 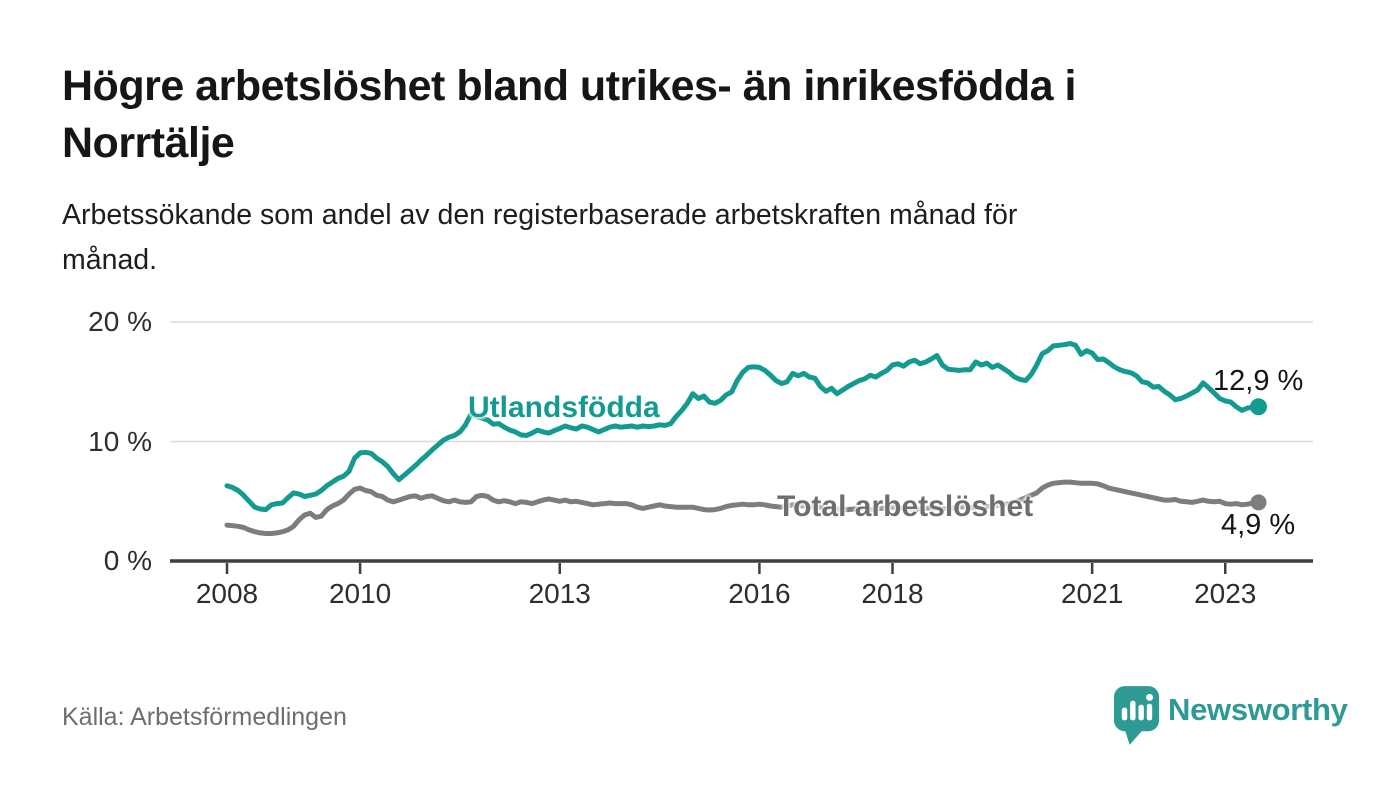 What do you see at coordinates (1258, 407) in the screenshot?
I see `series-end-dot-utlandsfodda` at bounding box center [1258, 407].